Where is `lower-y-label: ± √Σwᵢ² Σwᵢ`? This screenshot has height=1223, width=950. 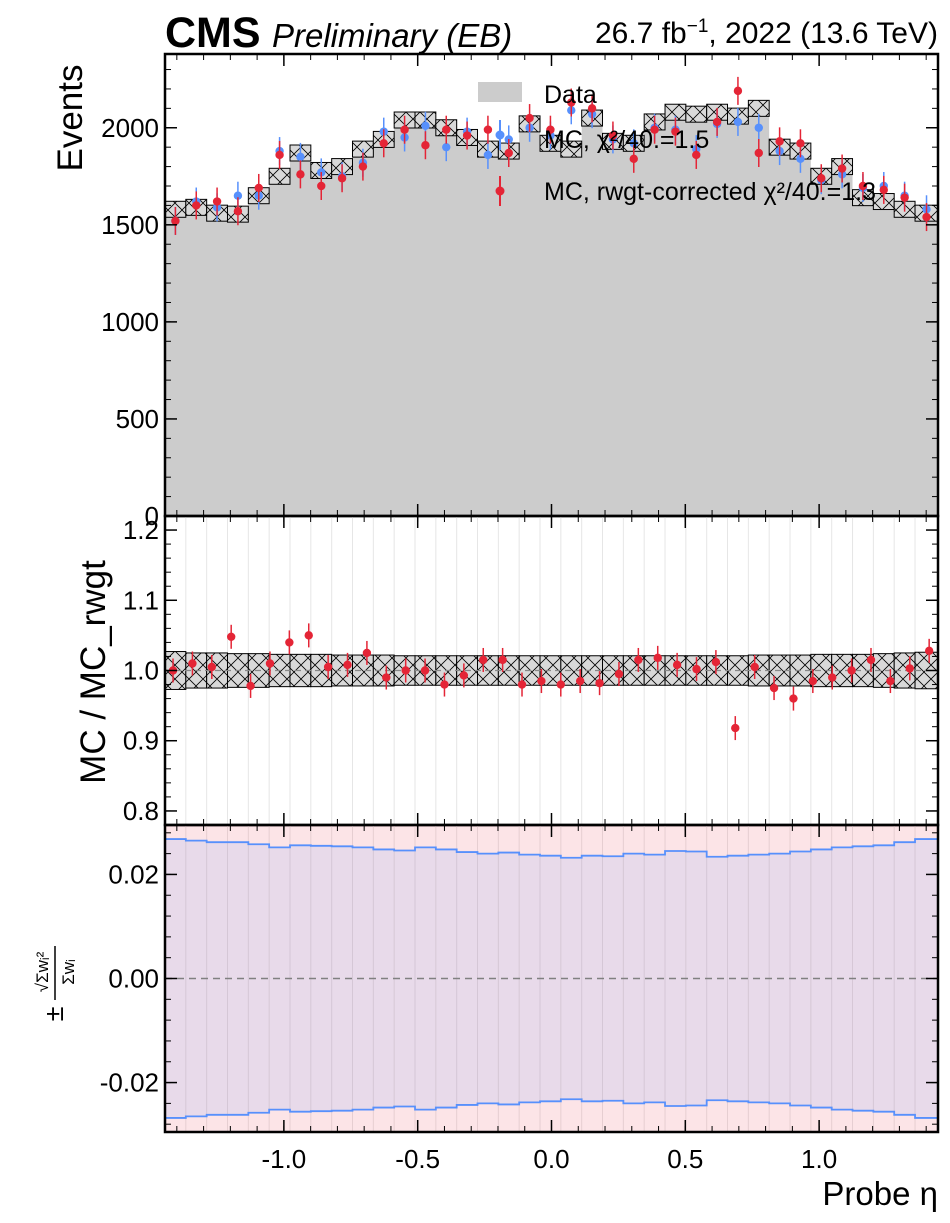
lower-y-label: ± √Σwᵢ² Σwᵢ is located at coordinates (55, 983).